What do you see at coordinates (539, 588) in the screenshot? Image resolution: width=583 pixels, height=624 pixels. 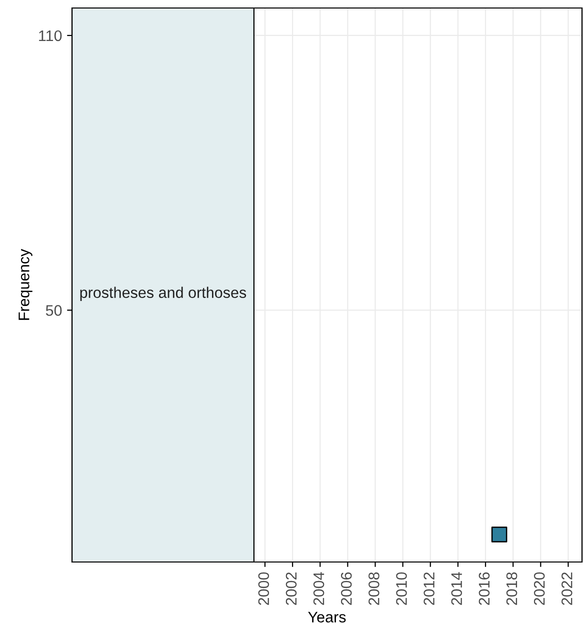 I see `x-tick-label: 2020` at bounding box center [539, 588].